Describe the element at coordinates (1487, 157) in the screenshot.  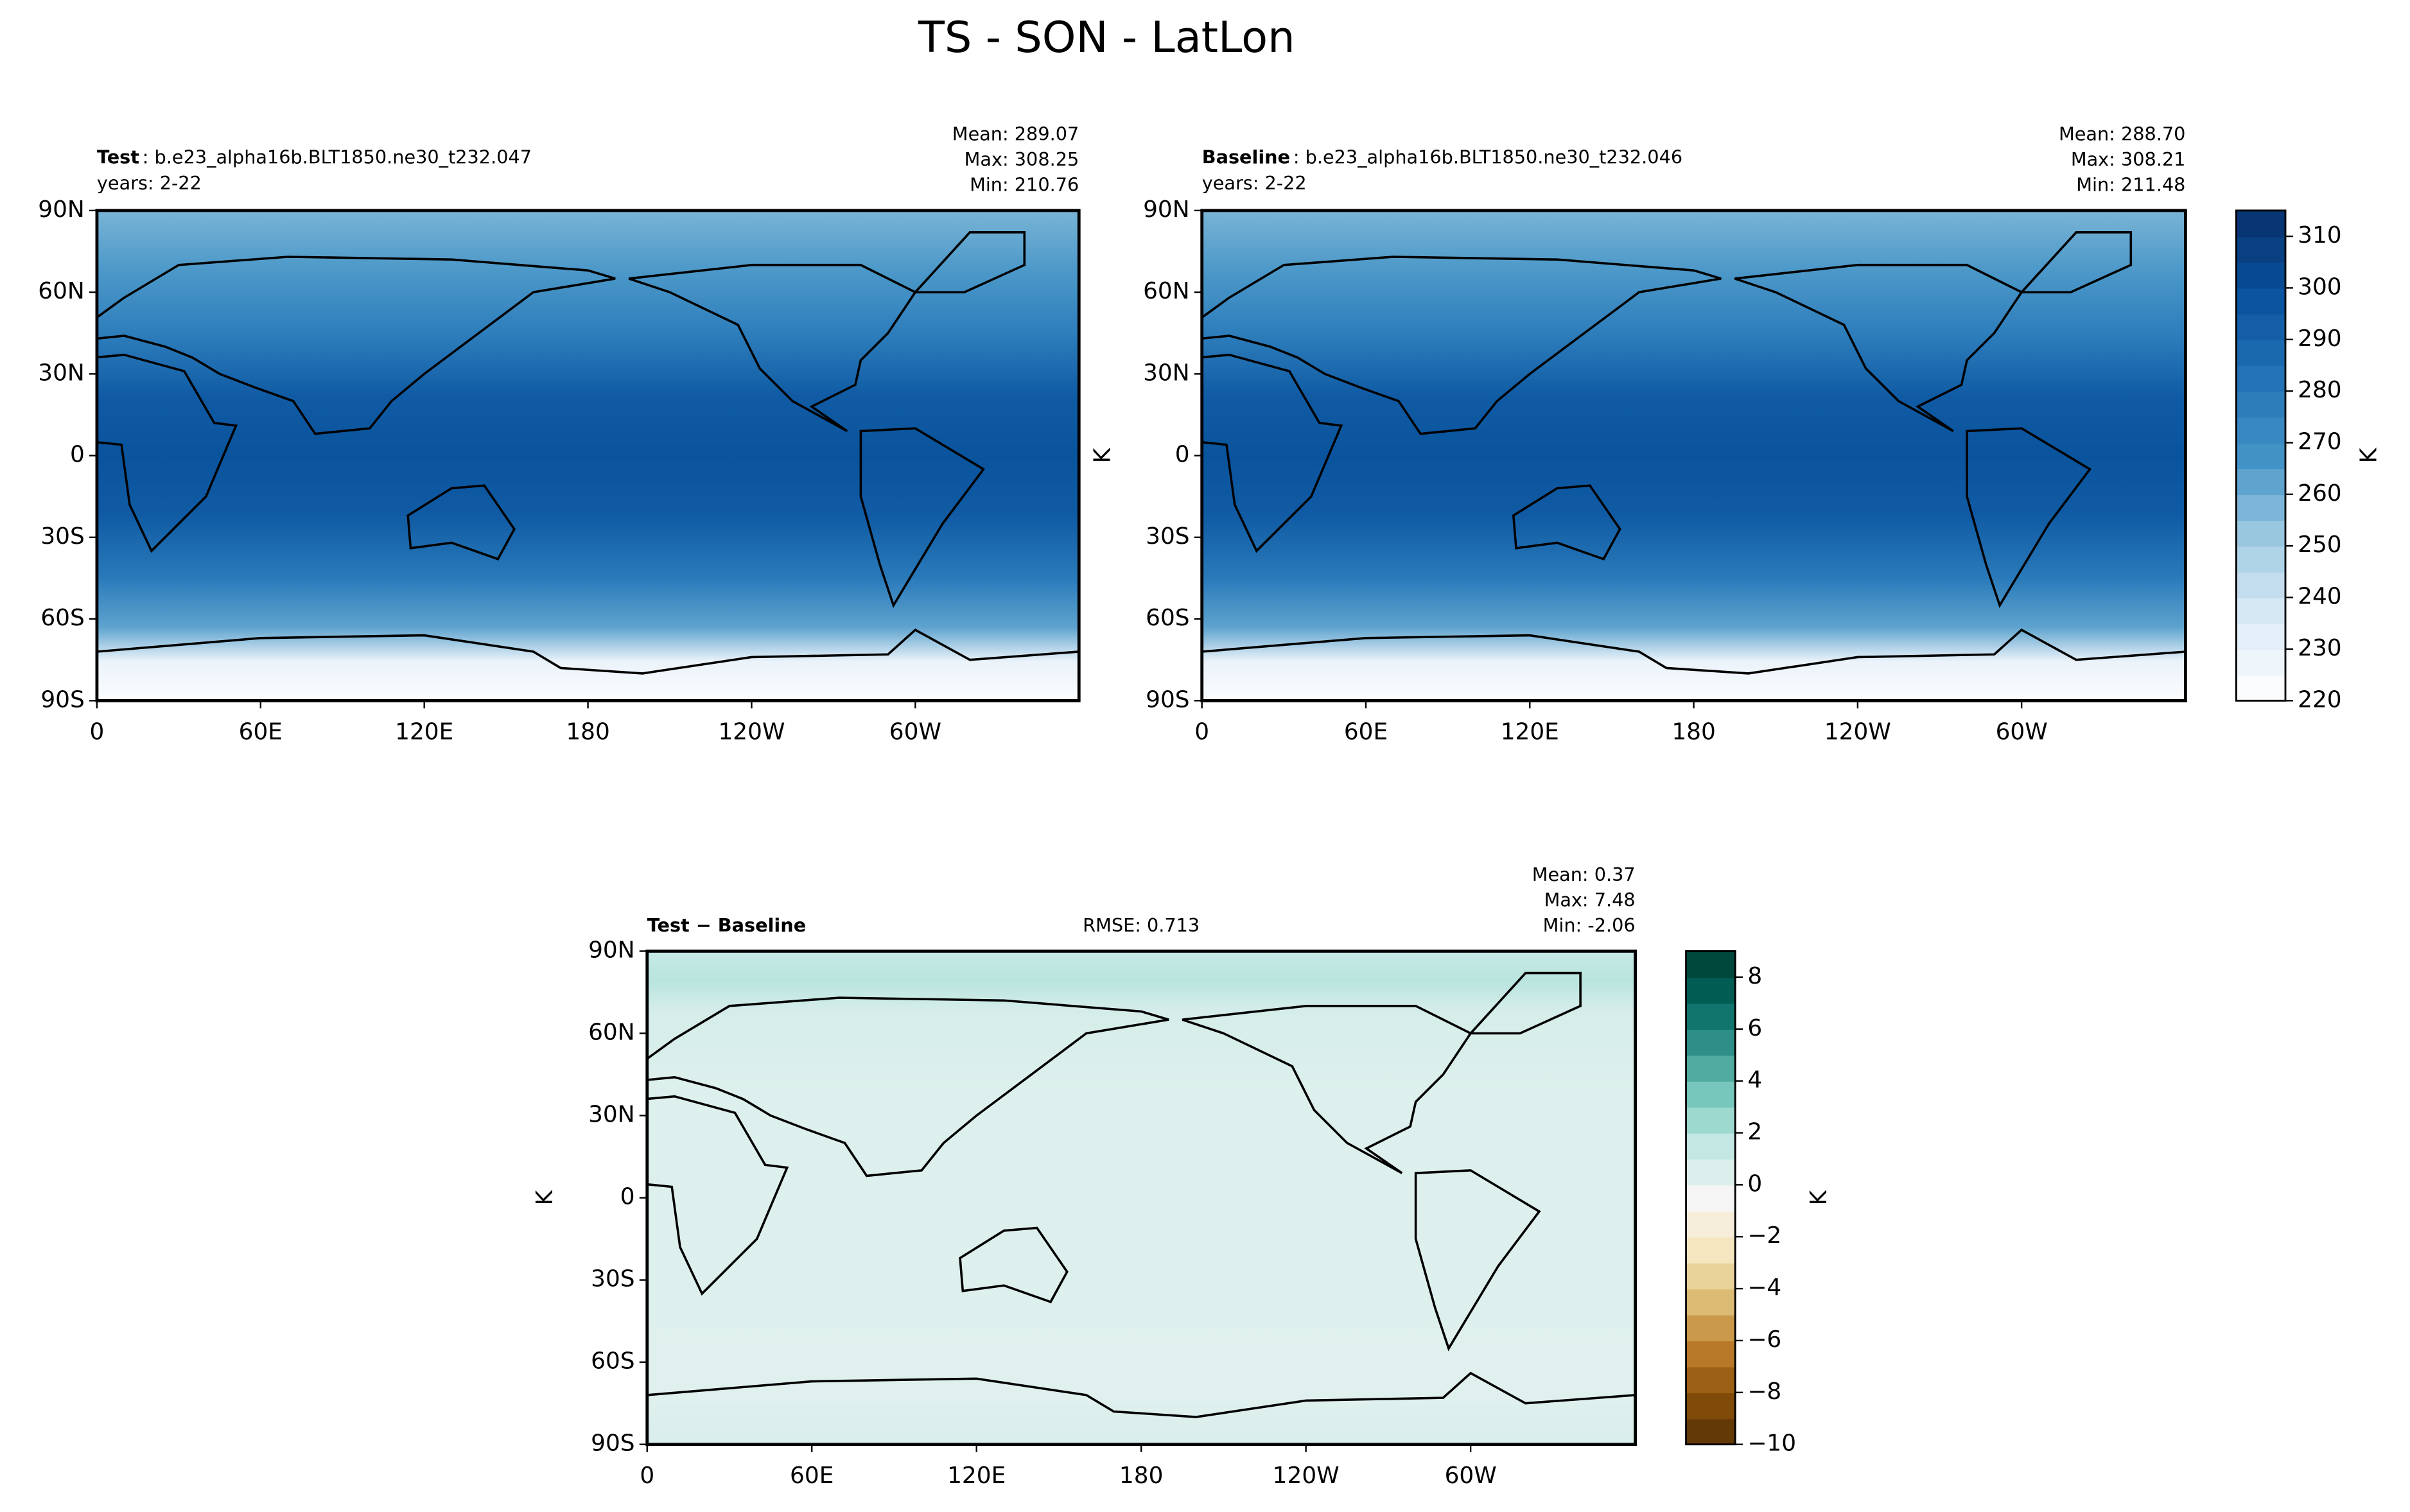
I see `case-name: : b.e23_alpha16b.BLT1850.ne30_t232.046` at that location.